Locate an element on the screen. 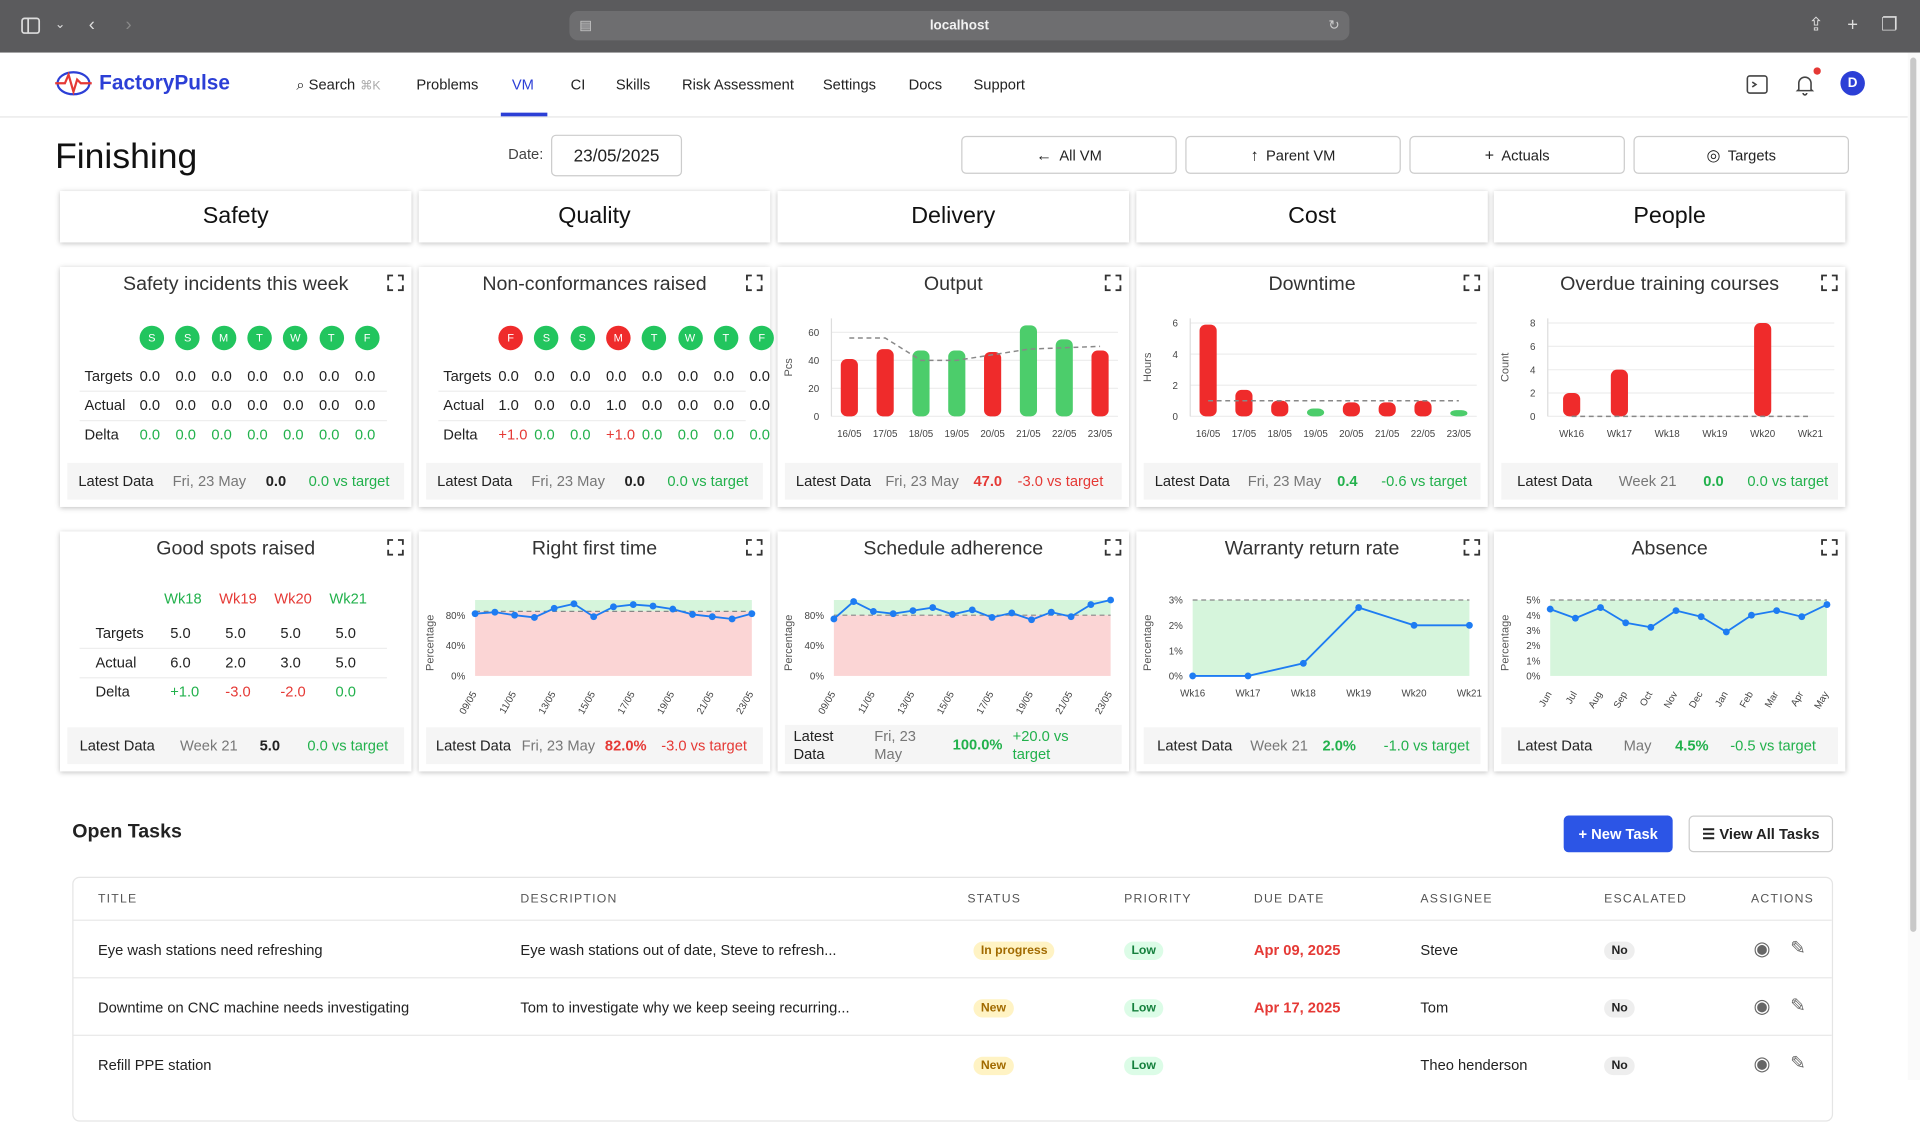 This screenshot has height=1122, width=1920. url-bar: ▤ localhost ↻ is located at coordinates (959, 26).